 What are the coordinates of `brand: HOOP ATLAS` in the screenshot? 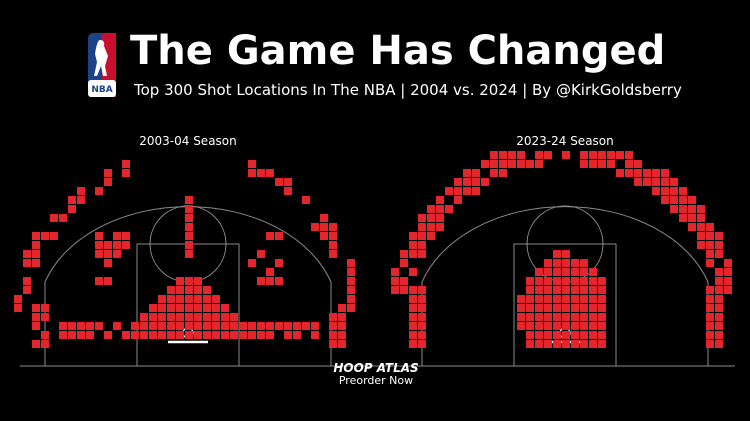 It's located at (375, 368).